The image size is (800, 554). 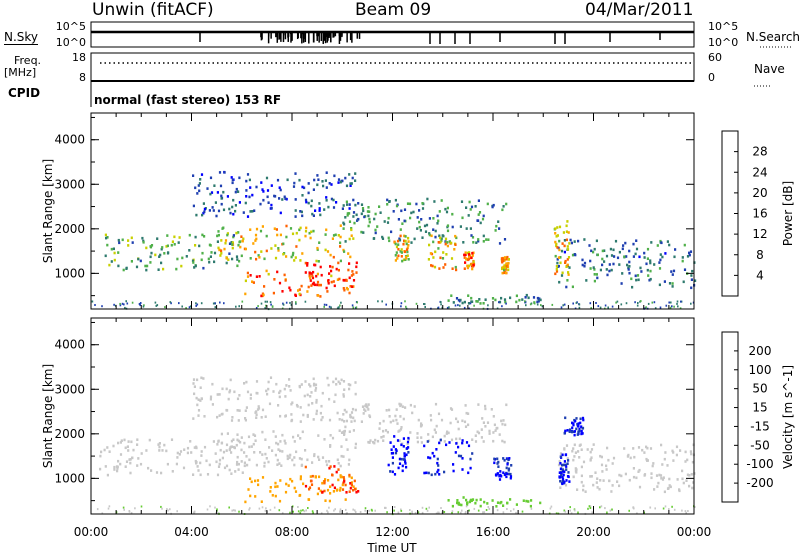 What do you see at coordinates (715, 57) in the screenshot?
I see `nave-tick-top: 60` at bounding box center [715, 57].